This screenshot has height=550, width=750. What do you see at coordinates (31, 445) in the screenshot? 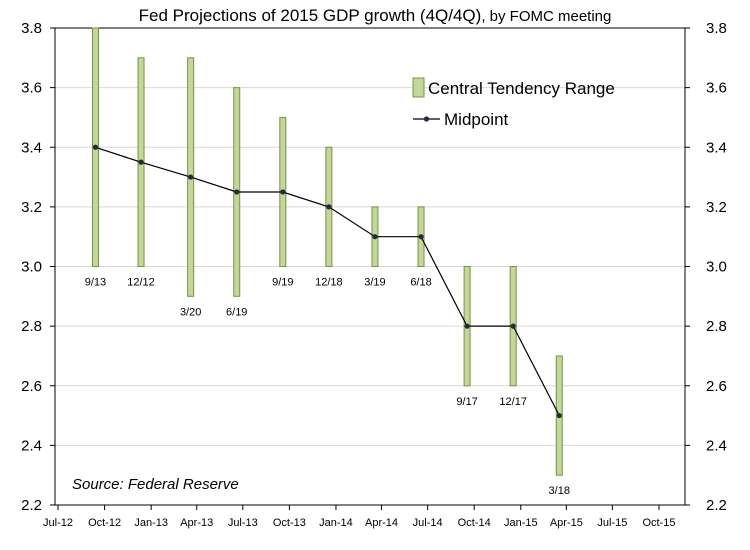
I see `y-tick-label-left: 2.4` at bounding box center [31, 445].